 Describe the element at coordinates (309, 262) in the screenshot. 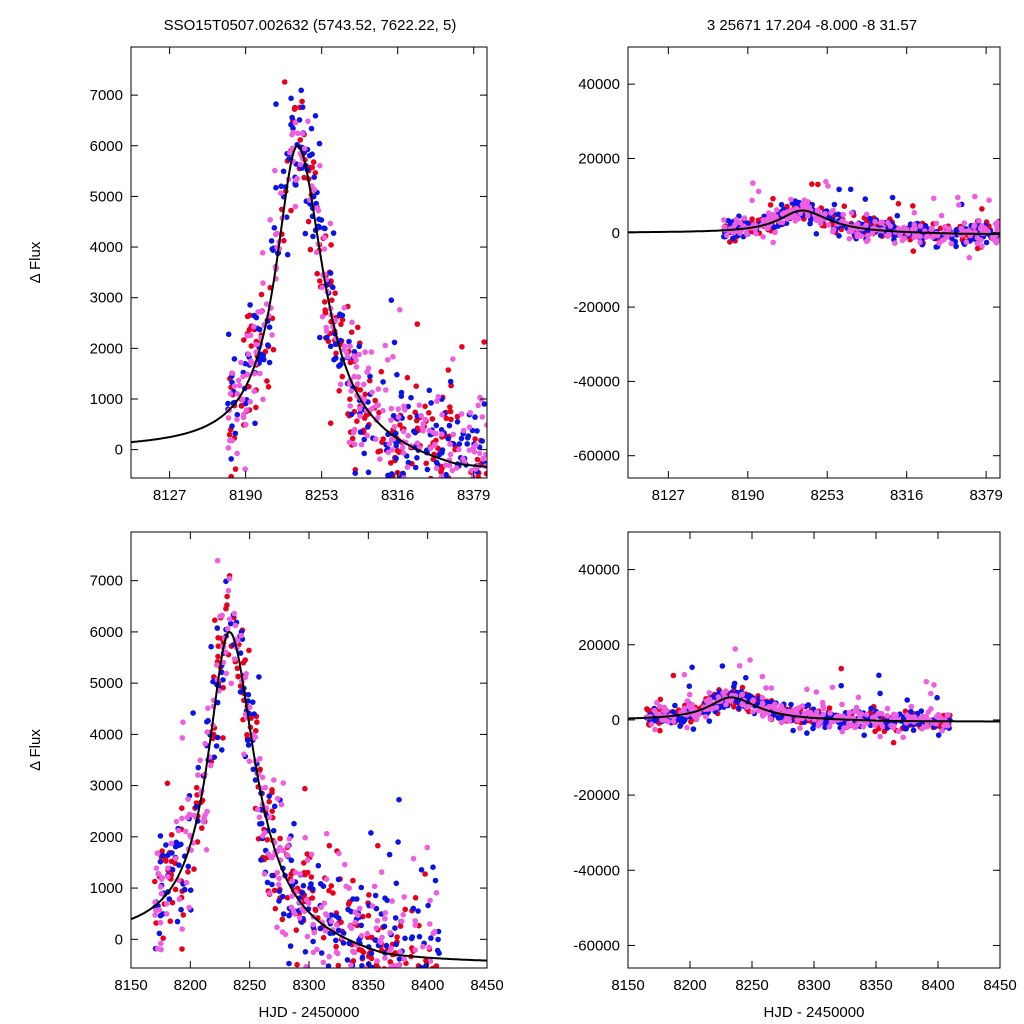

I see `plot-frame` at that location.